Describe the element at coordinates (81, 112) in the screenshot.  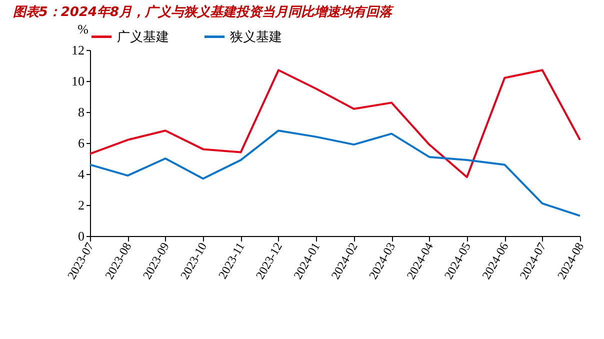
I see `y-tick-label: 8` at that location.